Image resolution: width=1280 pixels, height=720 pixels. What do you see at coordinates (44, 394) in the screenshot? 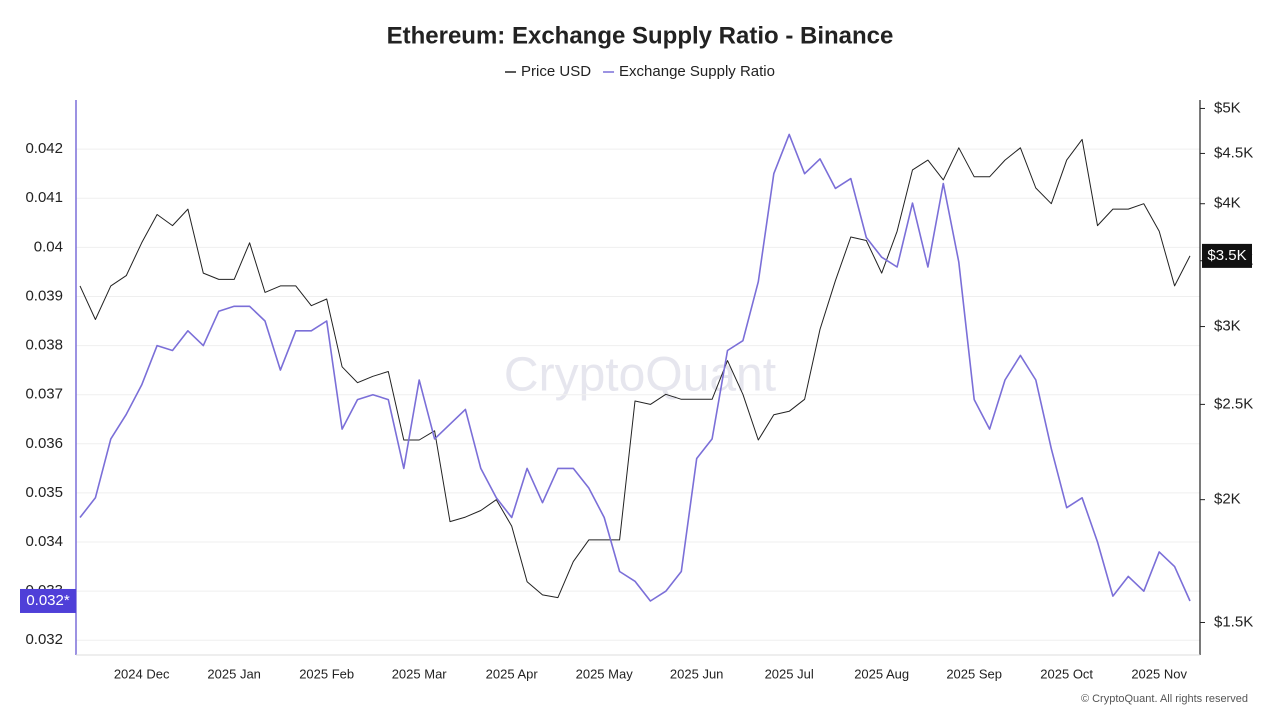
I see `y-tick-label: 0.037` at bounding box center [44, 394].